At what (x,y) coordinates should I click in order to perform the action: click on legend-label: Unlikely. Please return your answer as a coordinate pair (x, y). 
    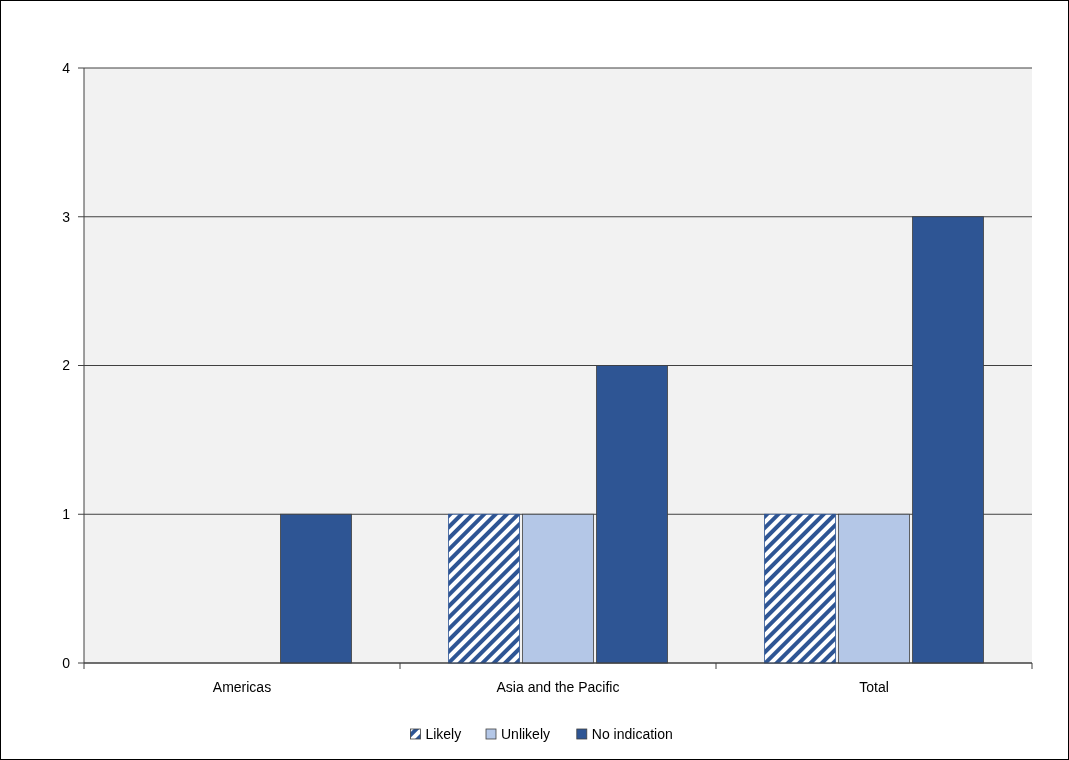
    Looking at the image, I should click on (526, 733).